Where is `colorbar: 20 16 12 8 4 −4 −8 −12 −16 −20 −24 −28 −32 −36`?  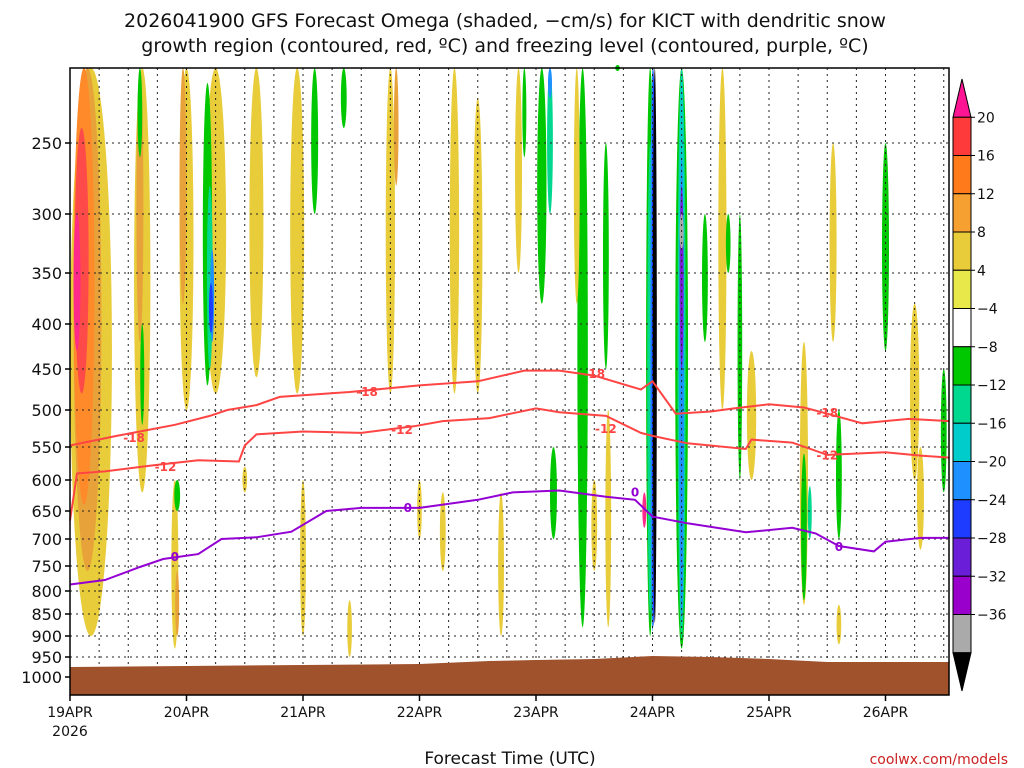
colorbar: 20 16 12 8 4 −4 −8 −12 −16 −20 −24 −28 −32 −36 is located at coordinates (979, 385).